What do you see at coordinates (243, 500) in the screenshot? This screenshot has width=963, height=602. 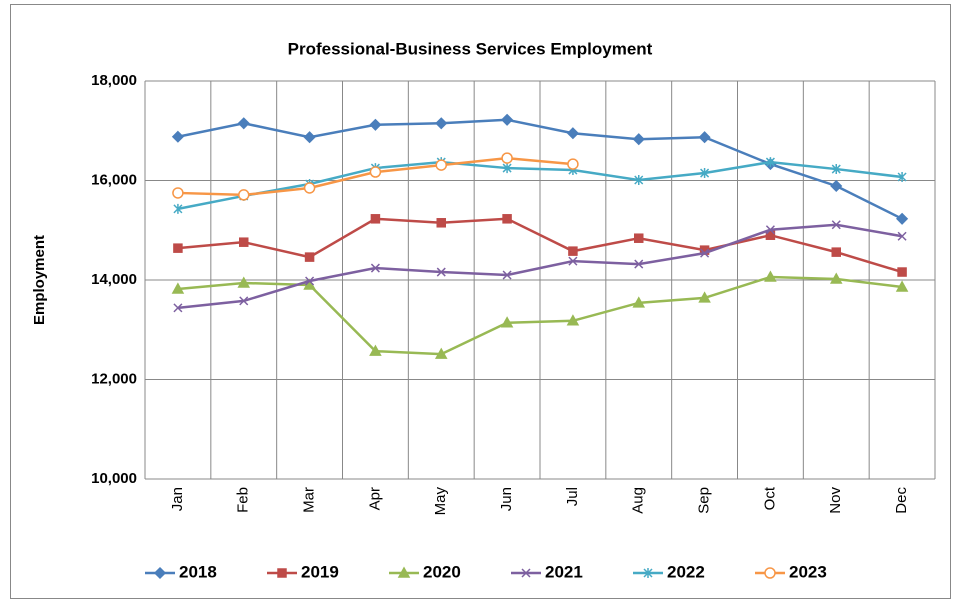 I see `x-tick-label: Feb` at bounding box center [243, 500].